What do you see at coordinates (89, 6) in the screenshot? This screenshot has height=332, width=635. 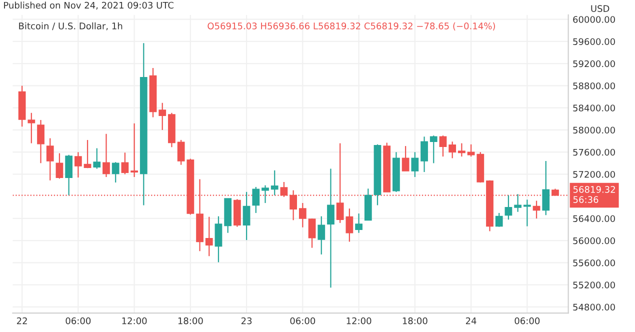 I see `text: Published on Nov 24, 2021 09:03 UTC` at bounding box center [89, 6].